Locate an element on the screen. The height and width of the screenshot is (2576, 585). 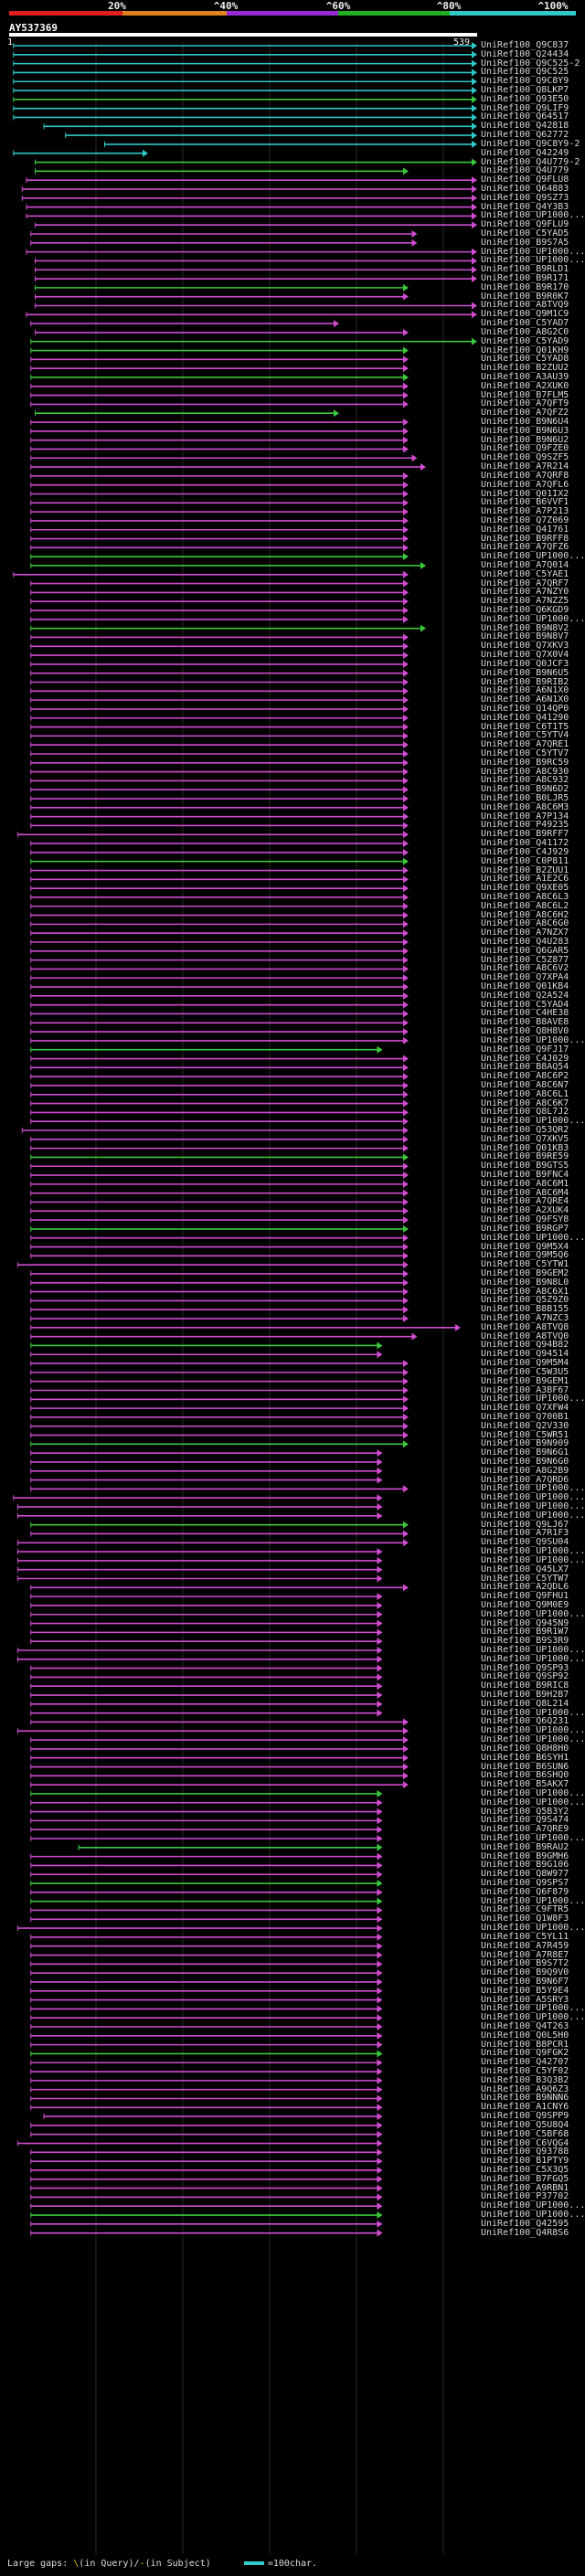
hit-label-link: UniRef100_C5Z877 is located at coordinates (525, 959).